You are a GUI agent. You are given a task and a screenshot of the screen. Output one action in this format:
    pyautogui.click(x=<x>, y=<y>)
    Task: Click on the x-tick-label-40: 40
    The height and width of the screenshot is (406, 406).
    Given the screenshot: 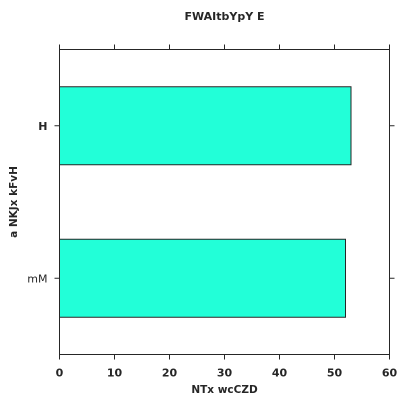 What is the action you would take?
    pyautogui.click(x=280, y=373)
    